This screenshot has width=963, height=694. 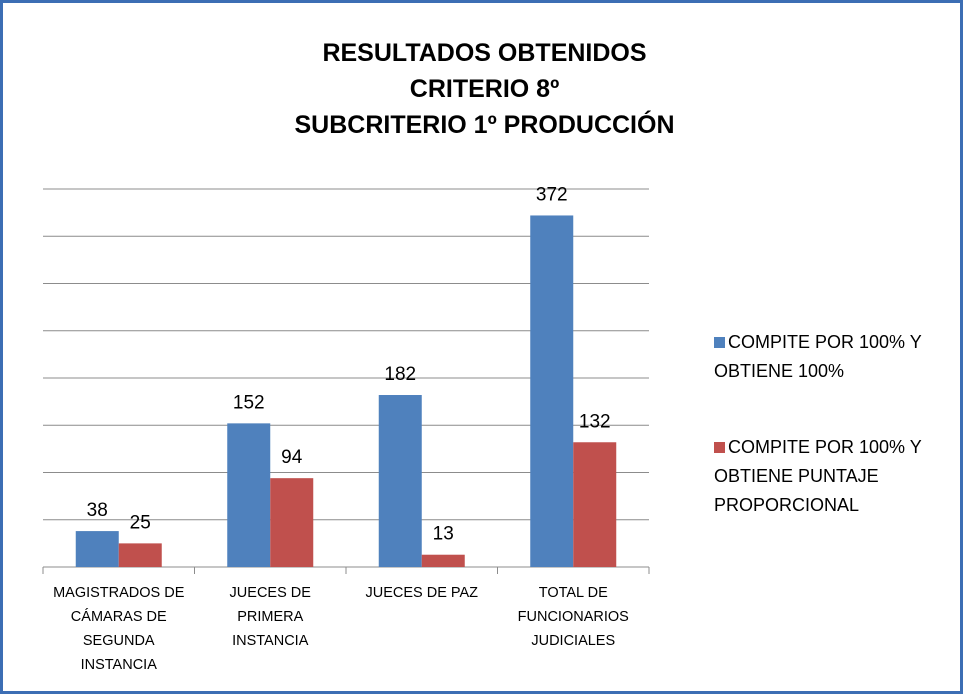 I want to click on value-label: 25, so click(x=140, y=522).